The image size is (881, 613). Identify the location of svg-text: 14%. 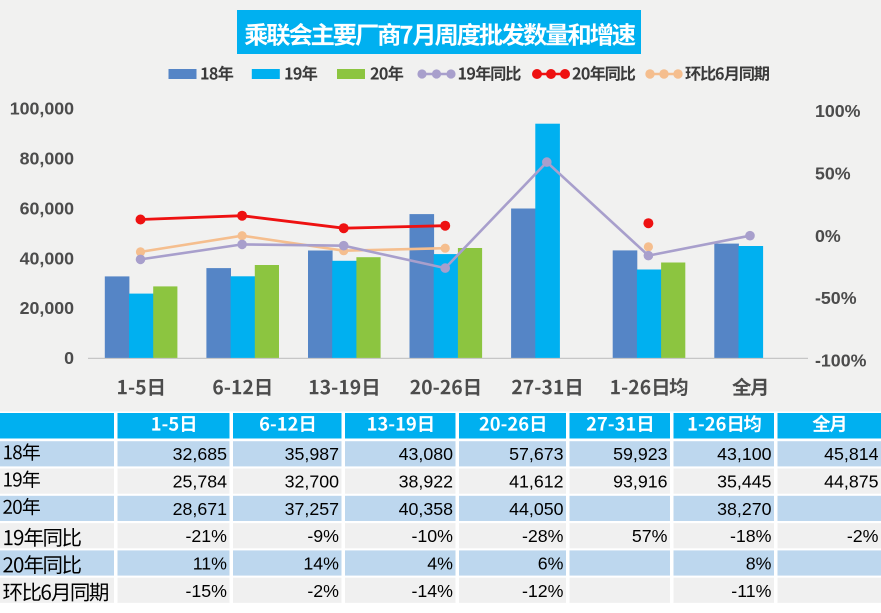
(321, 564).